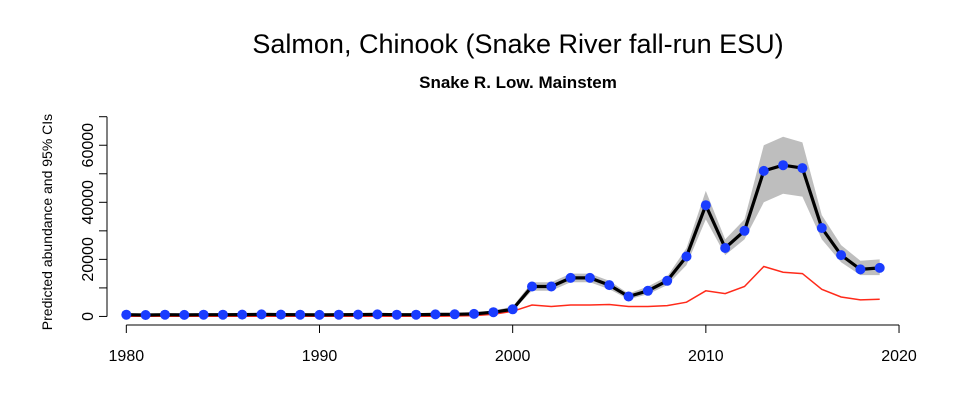 Image resolution: width=976 pixels, height=402 pixels. I want to click on y-tick-label: 20000, so click(88, 259).